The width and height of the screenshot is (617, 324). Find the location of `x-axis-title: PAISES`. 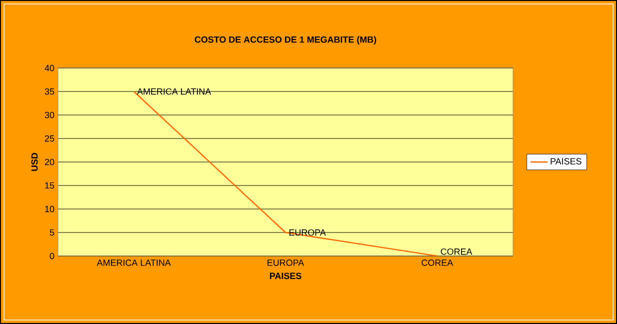

x-axis-title: PAISES is located at coordinates (286, 276).